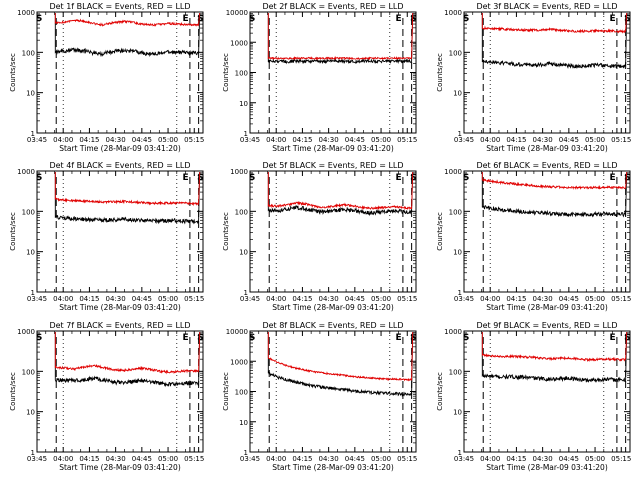 The image size is (640, 480). What do you see at coordinates (546, 6) in the screenshot?
I see `chart-title: Det 3f BLACK = Events, RED = LLD` at bounding box center [546, 6].